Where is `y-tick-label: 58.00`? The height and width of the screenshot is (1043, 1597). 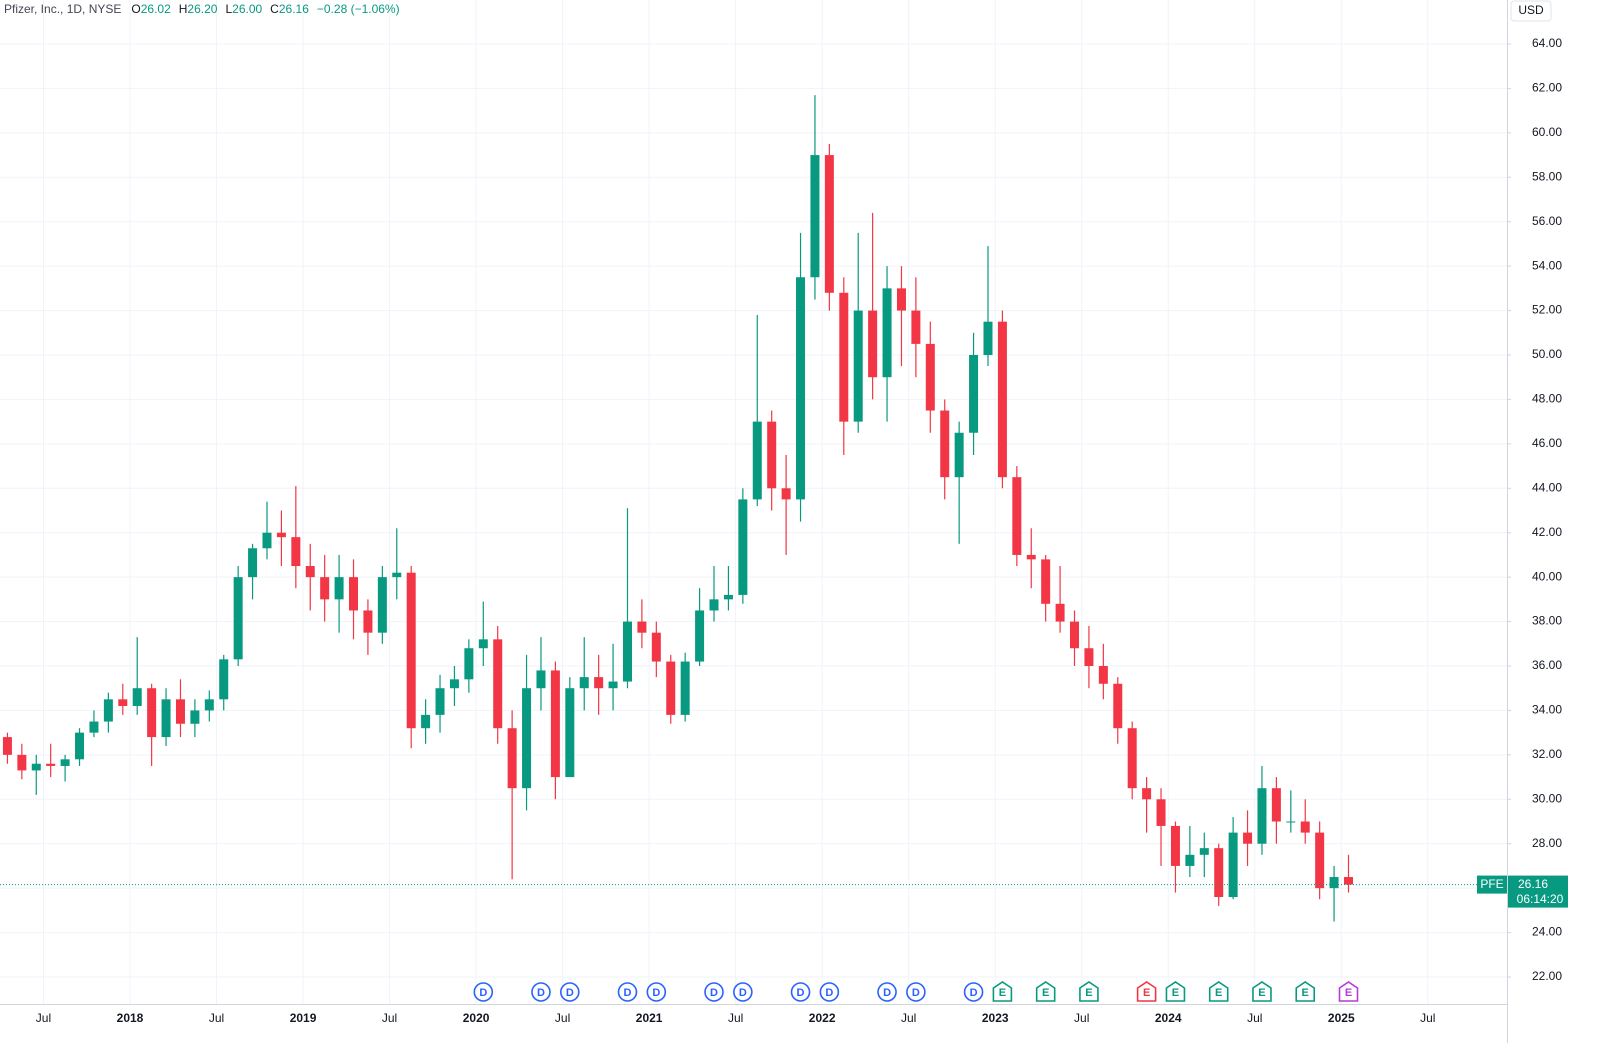 y-tick-label: 58.00 is located at coordinates (1547, 176).